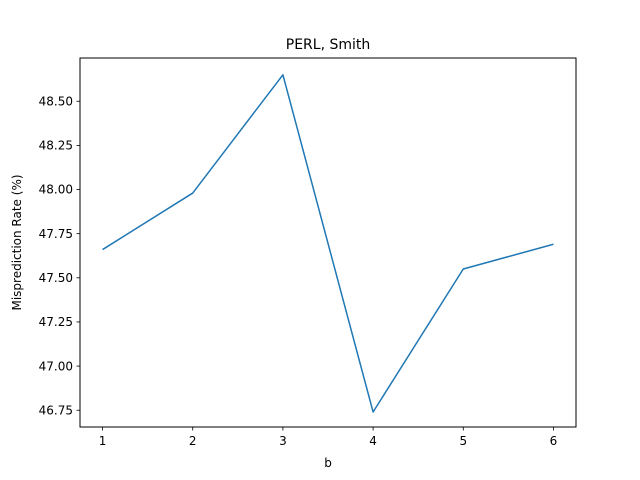  I want to click on x-tick-label: 3, so click(283, 441).